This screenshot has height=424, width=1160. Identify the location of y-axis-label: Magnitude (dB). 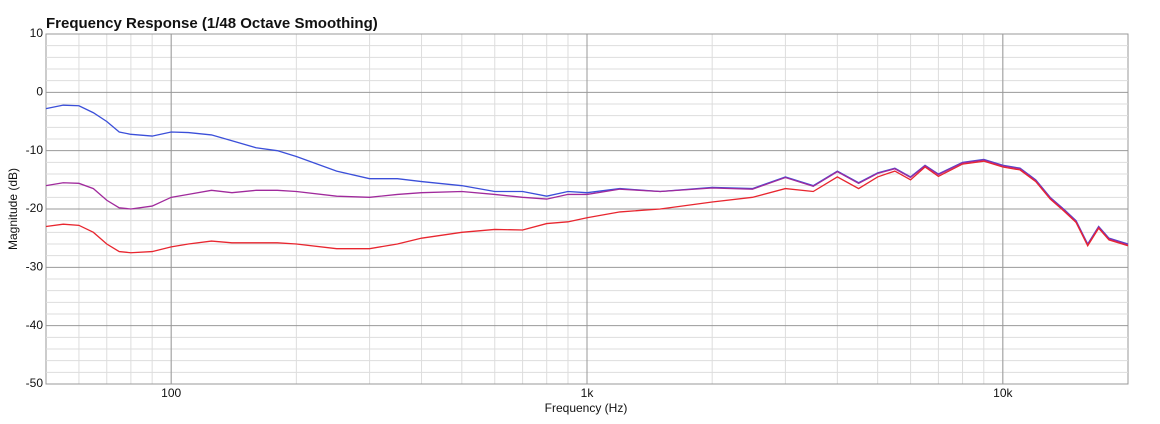
(13, 209).